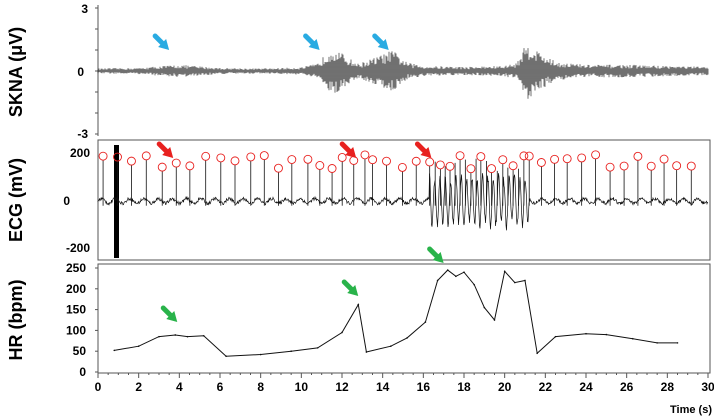 The image size is (714, 418). I want to click on hr-ytick: 150, so click(76, 310).